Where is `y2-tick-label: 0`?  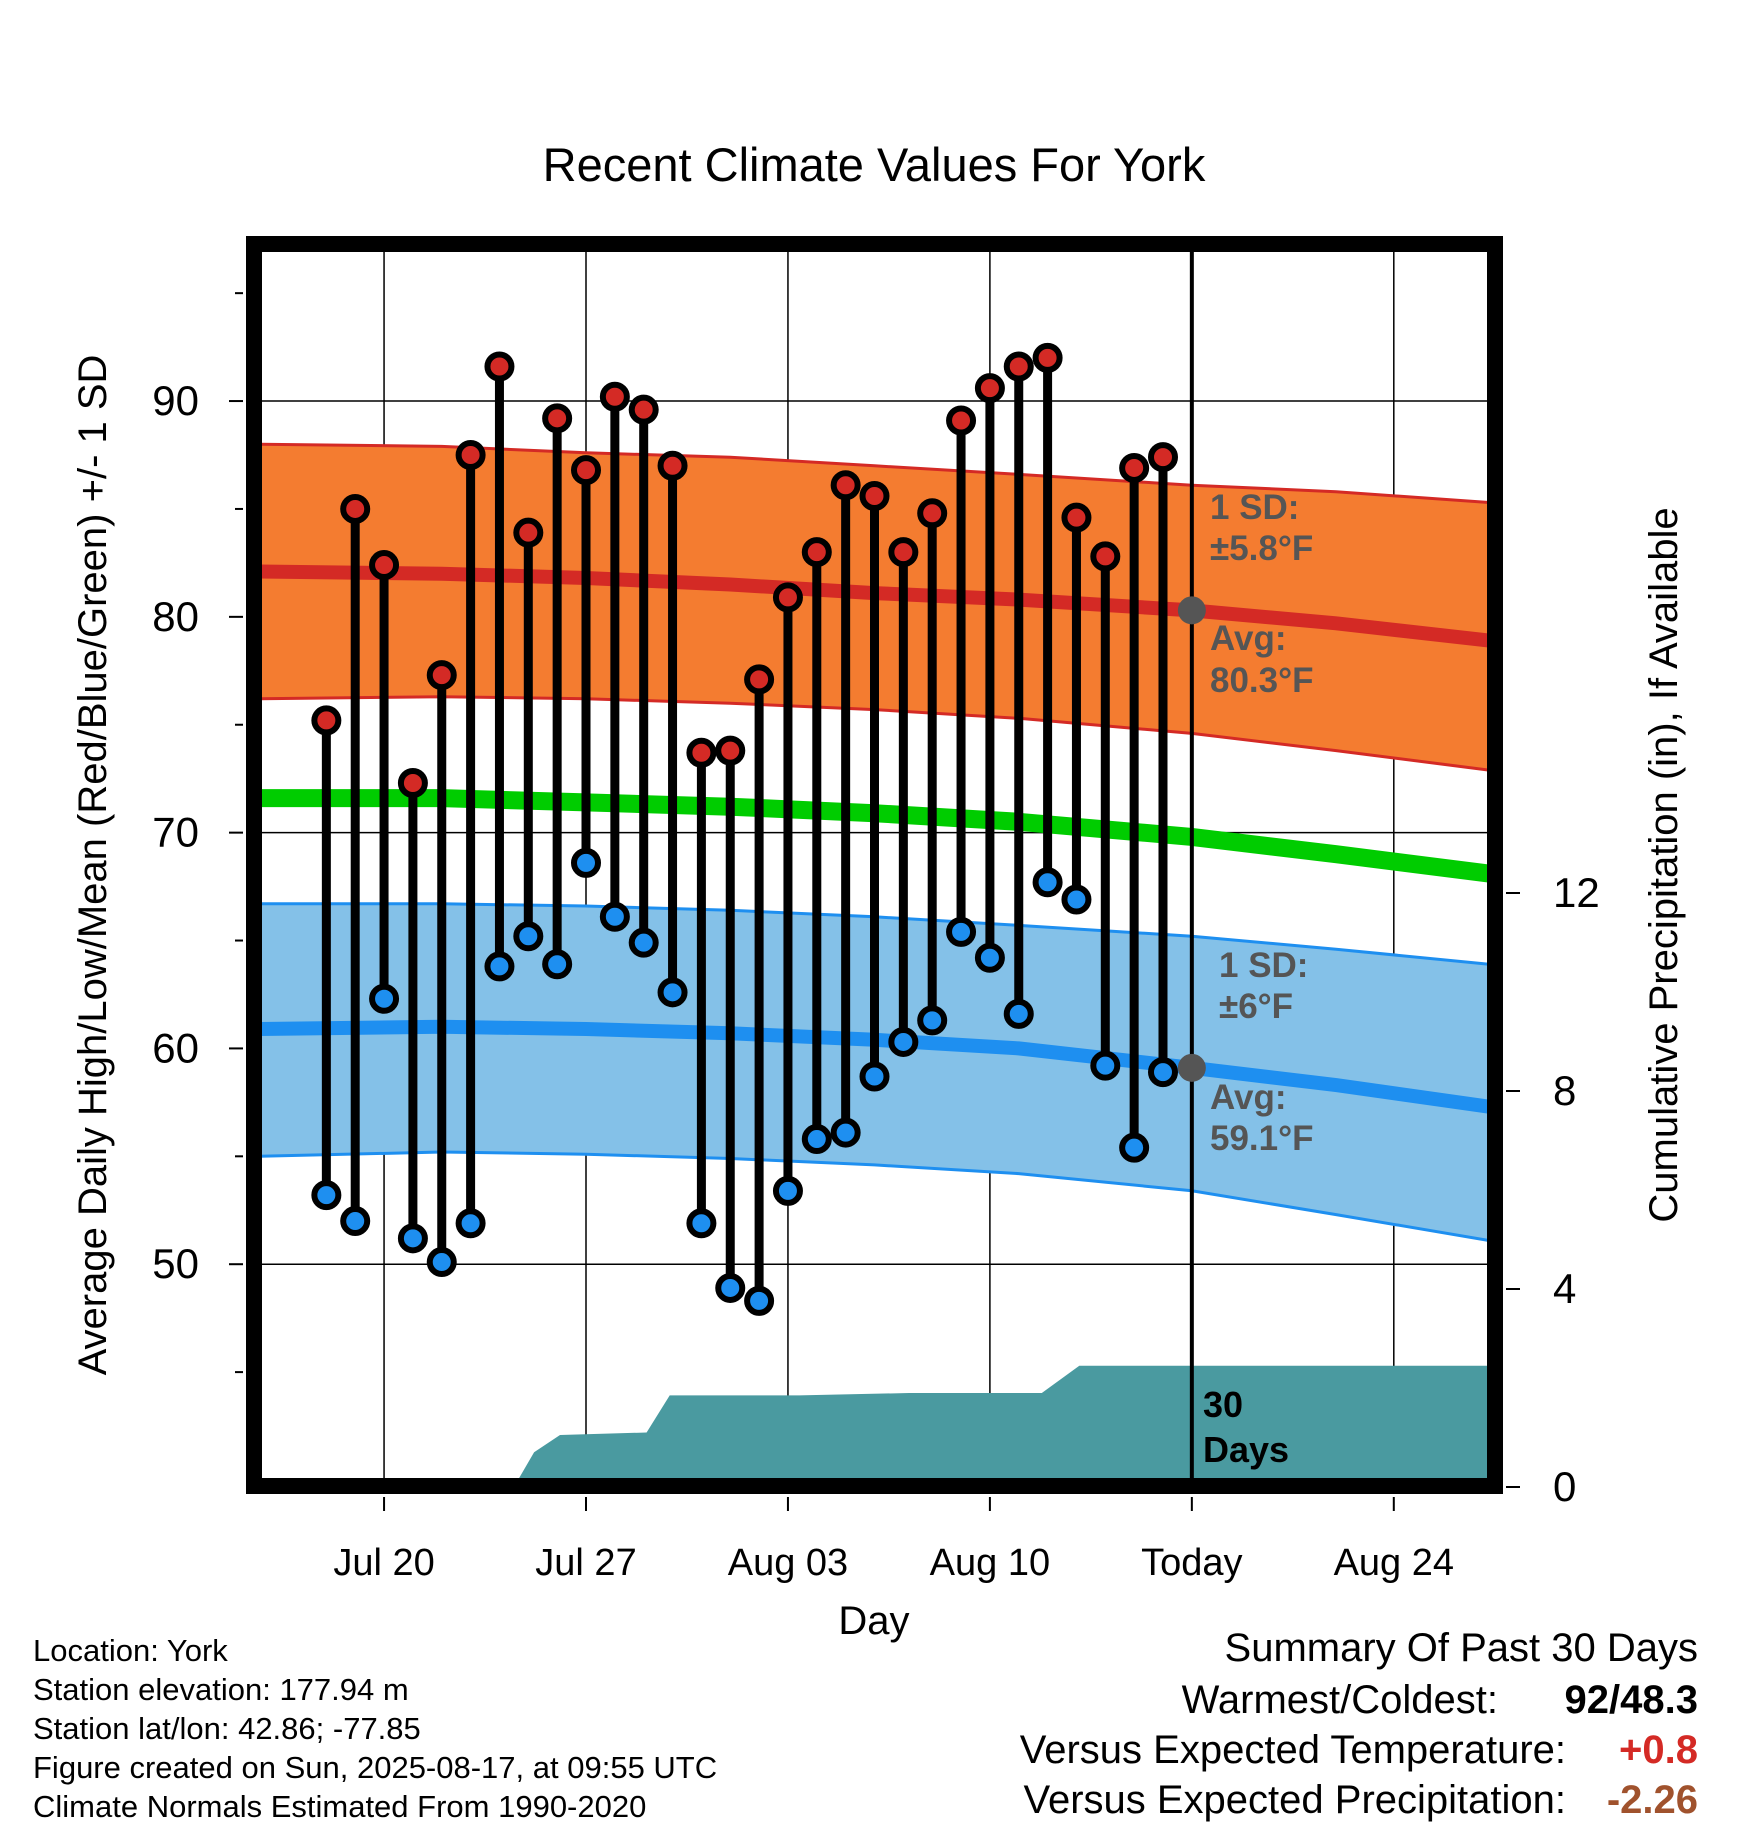 y2-tick-label: 0 is located at coordinates (1564, 1486).